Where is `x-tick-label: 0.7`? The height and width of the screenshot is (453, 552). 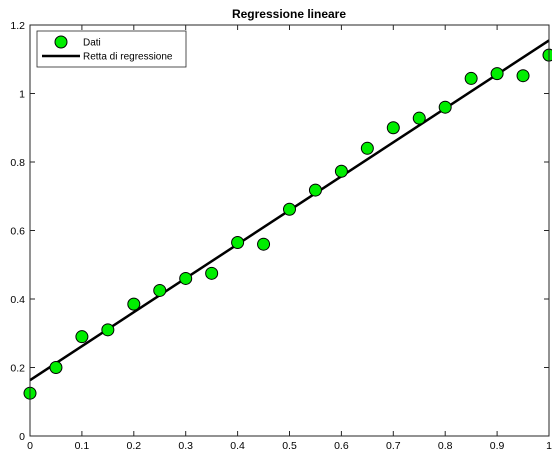
x-tick-label: 0.7 is located at coordinates (393, 446).